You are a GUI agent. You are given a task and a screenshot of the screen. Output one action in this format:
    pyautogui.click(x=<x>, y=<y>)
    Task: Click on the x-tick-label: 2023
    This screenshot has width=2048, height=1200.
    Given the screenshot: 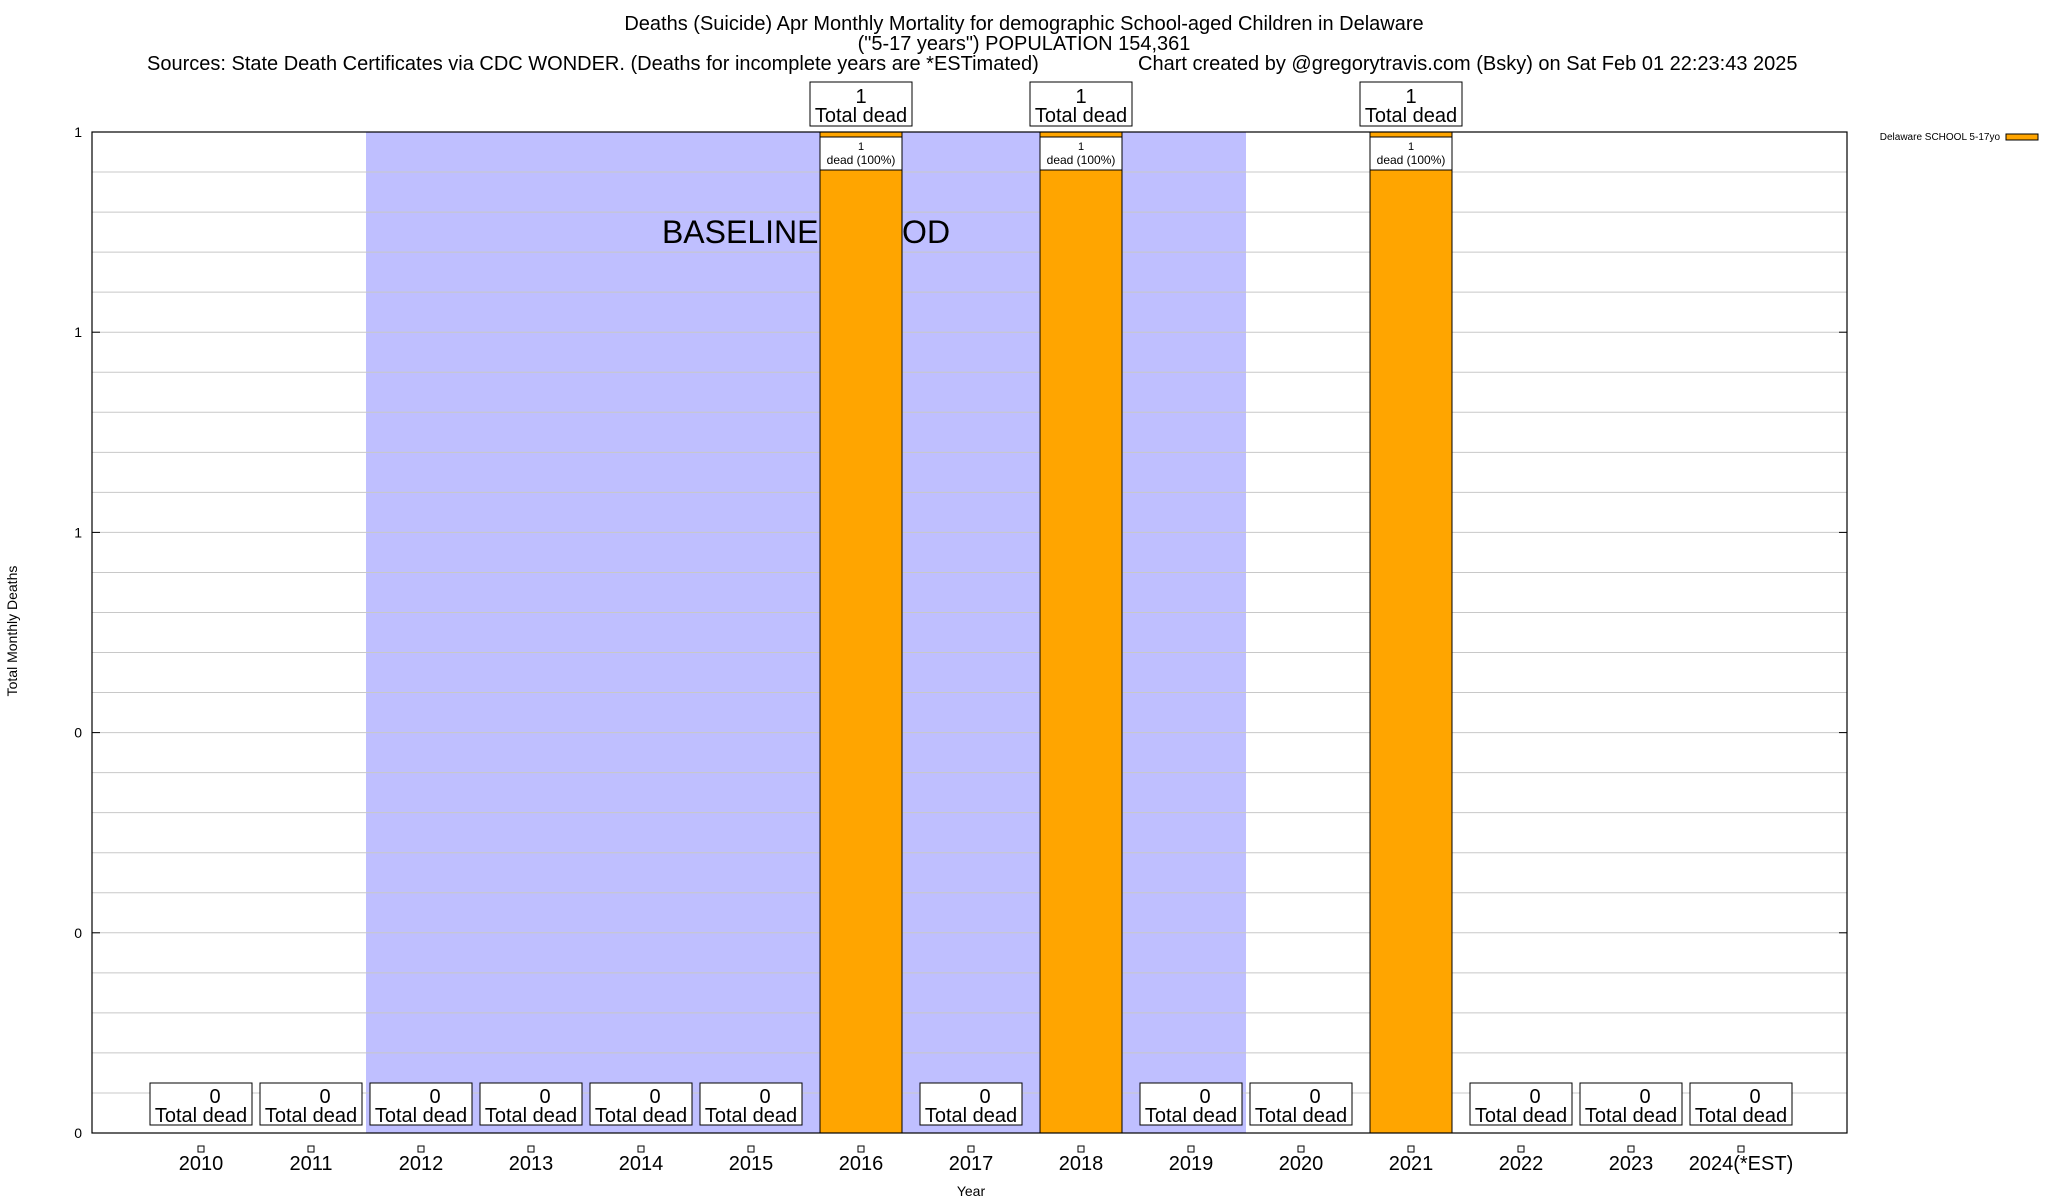 What is the action you would take?
    pyautogui.click(x=1631, y=1164)
    